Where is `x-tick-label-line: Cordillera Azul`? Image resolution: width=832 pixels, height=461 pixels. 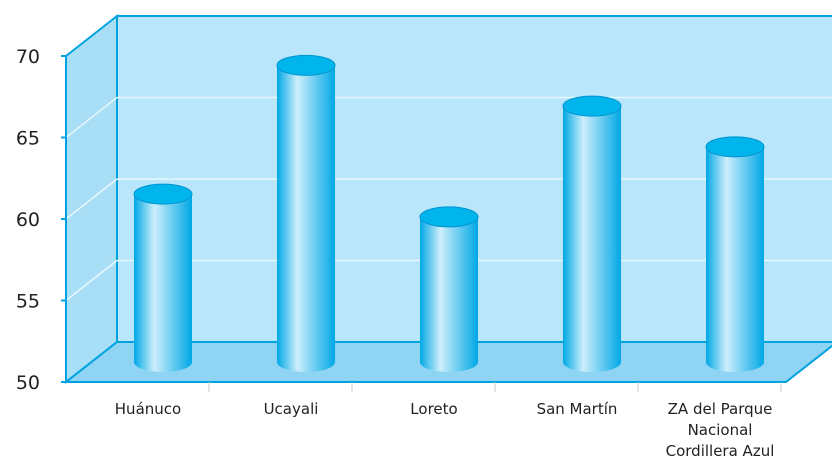
x-tick-label-line: Cordillera Azul is located at coordinates (720, 451).